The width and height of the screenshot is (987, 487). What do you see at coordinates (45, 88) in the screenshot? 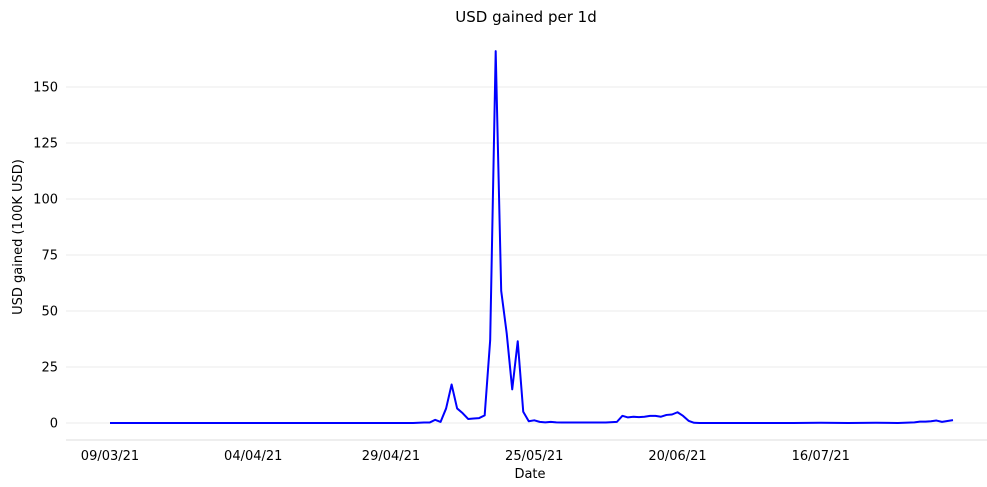
I see `y-tick-label: 150` at bounding box center [45, 88].